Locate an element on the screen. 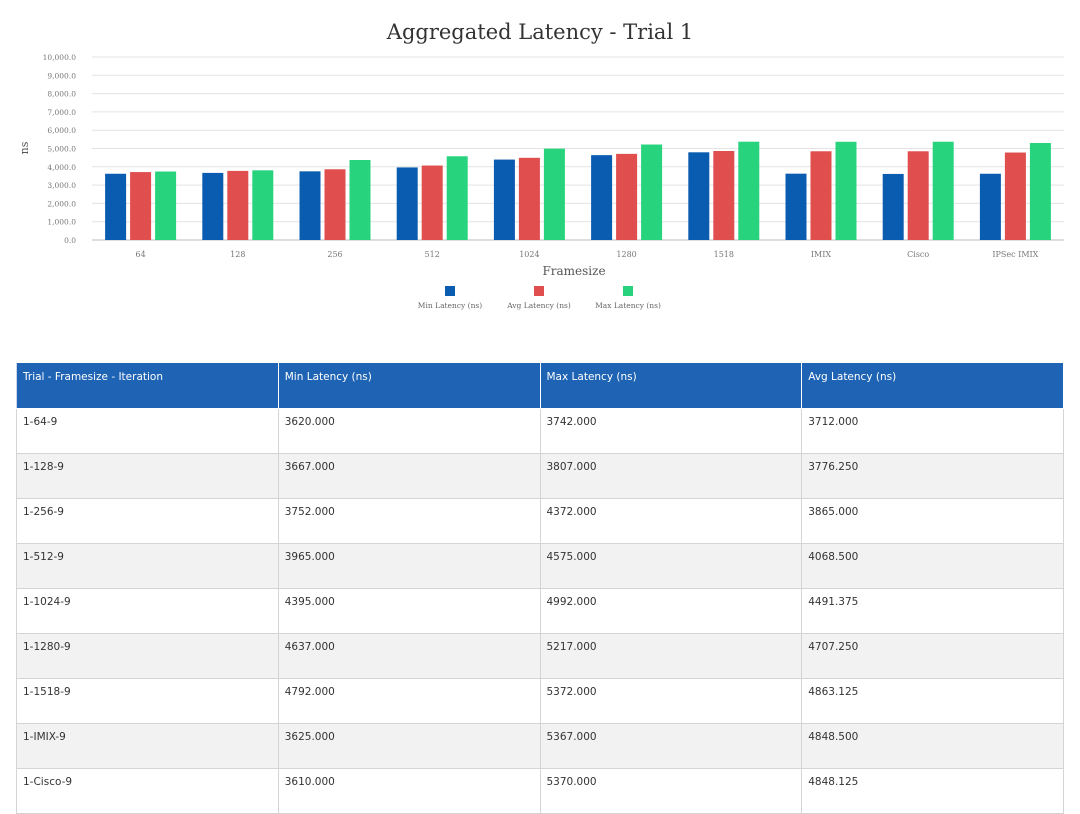 The image size is (1080, 814). y-tick-label: 6,000.0 is located at coordinates (61, 130).